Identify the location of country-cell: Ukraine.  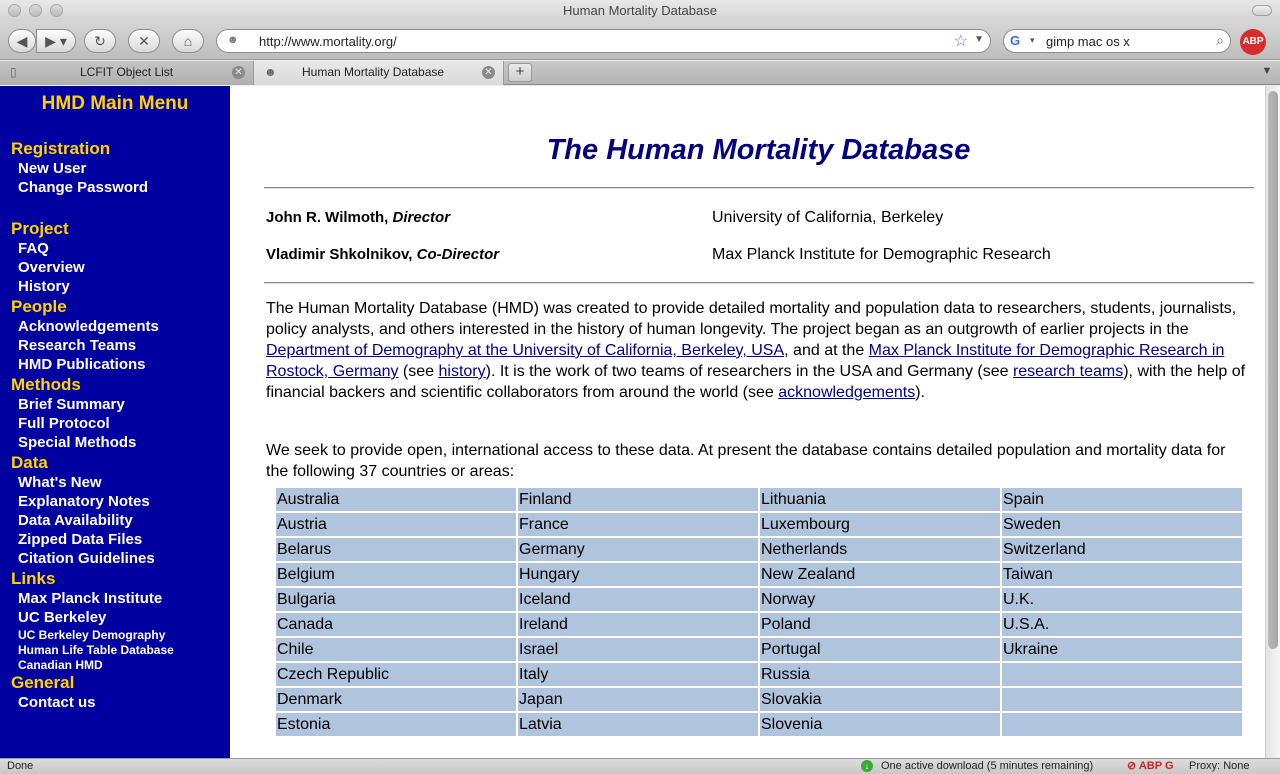
(1122, 649).